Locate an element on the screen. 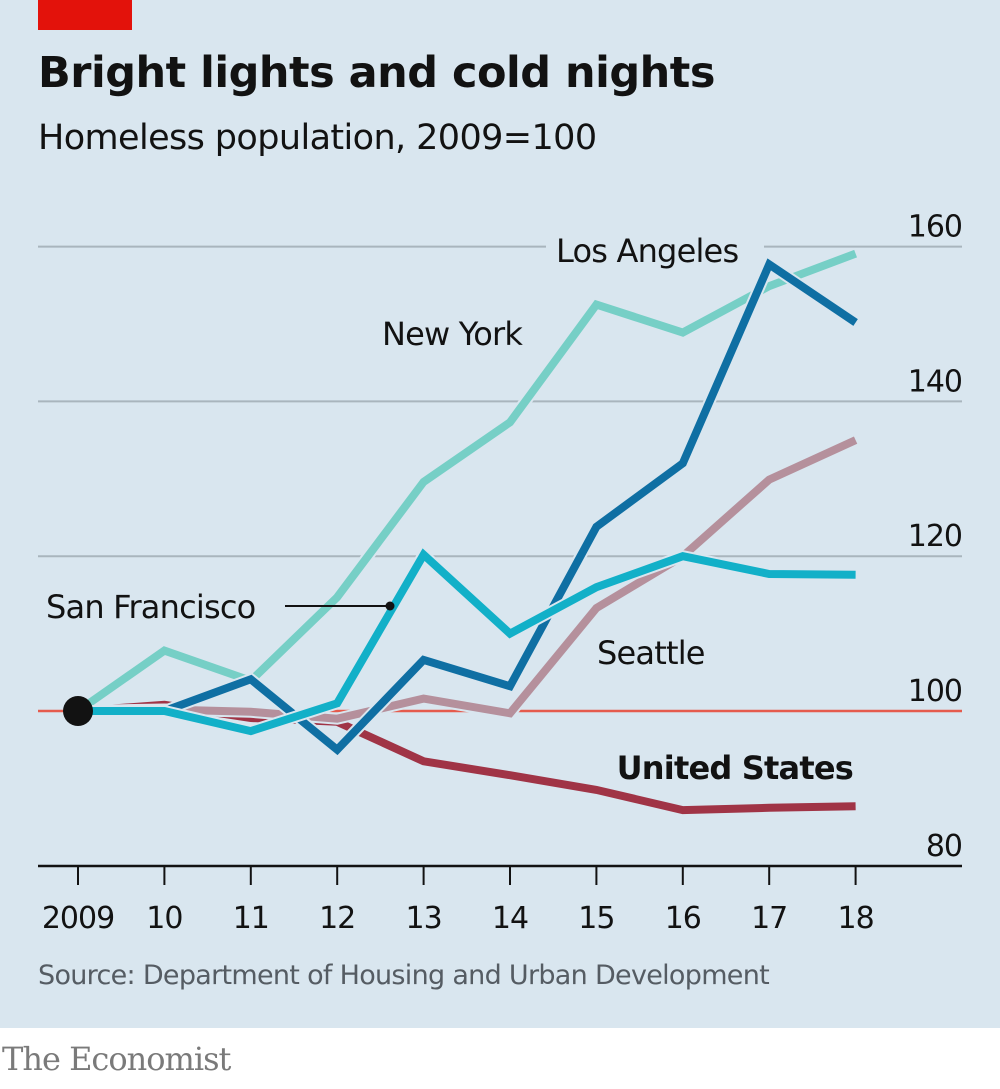  x-tick-label-2012: 12 is located at coordinates (337, 918).